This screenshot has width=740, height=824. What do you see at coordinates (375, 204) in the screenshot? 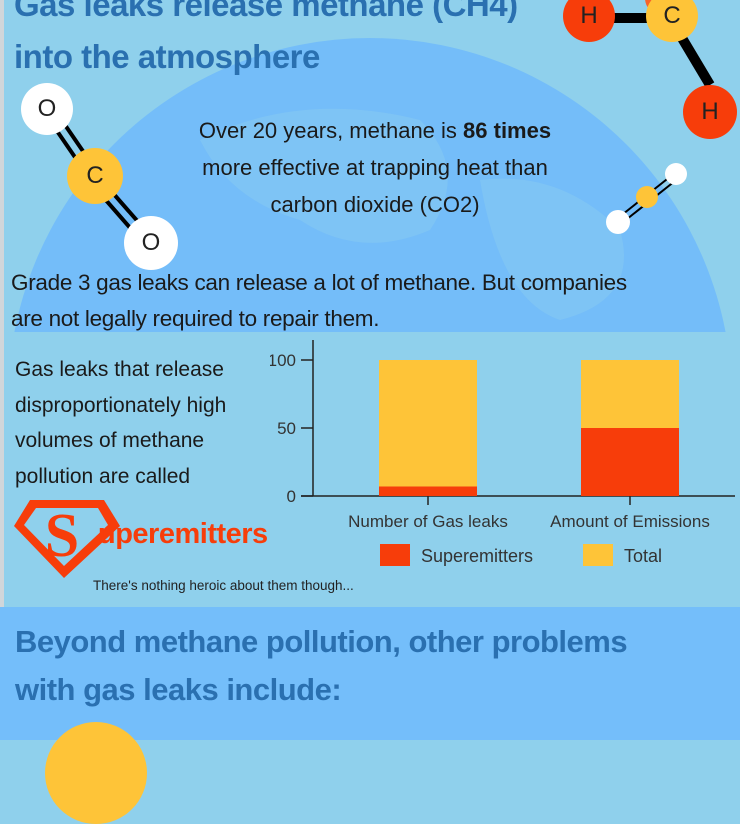
I see `fact-line-3: carbon dioxide (CO2)` at bounding box center [375, 204].